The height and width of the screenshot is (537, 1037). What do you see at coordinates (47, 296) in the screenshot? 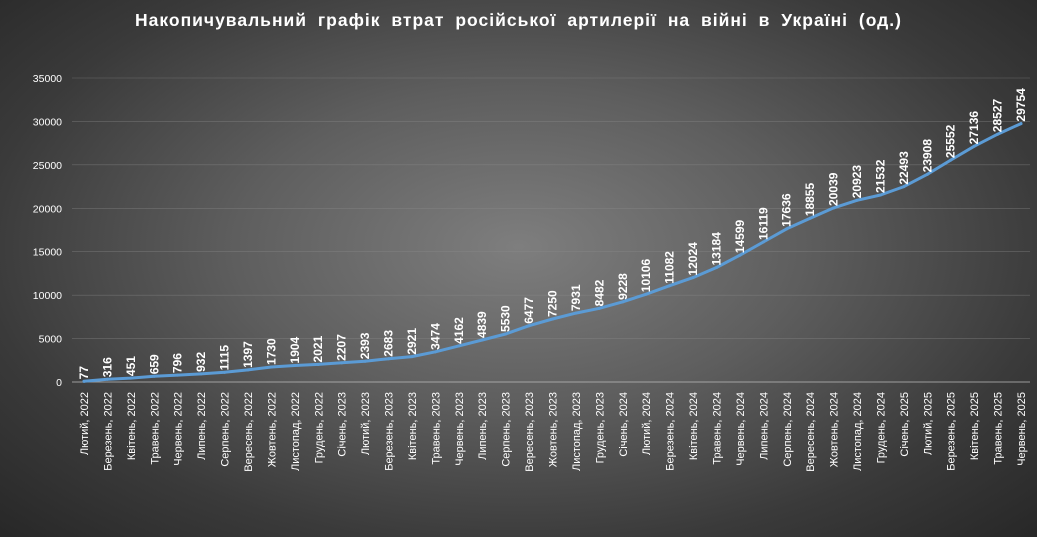
I see `y-tick-label: 10000` at bounding box center [47, 296].